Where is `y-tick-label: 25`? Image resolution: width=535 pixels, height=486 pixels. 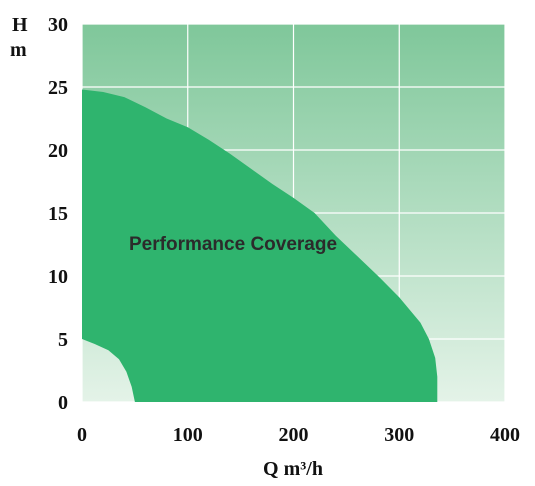
y-tick-label: 25 is located at coordinates (58, 88).